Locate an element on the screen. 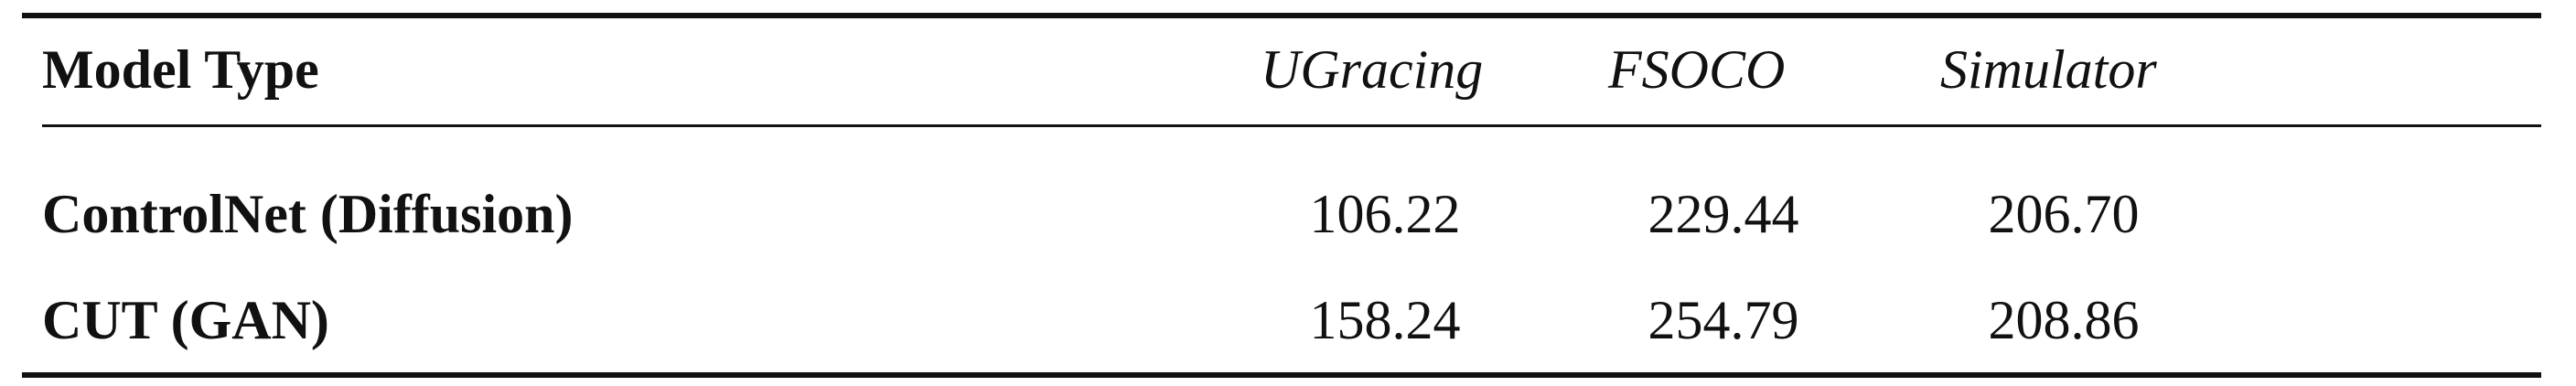  cell-controlnet-ugracing: 106.22 is located at coordinates (1385, 214).